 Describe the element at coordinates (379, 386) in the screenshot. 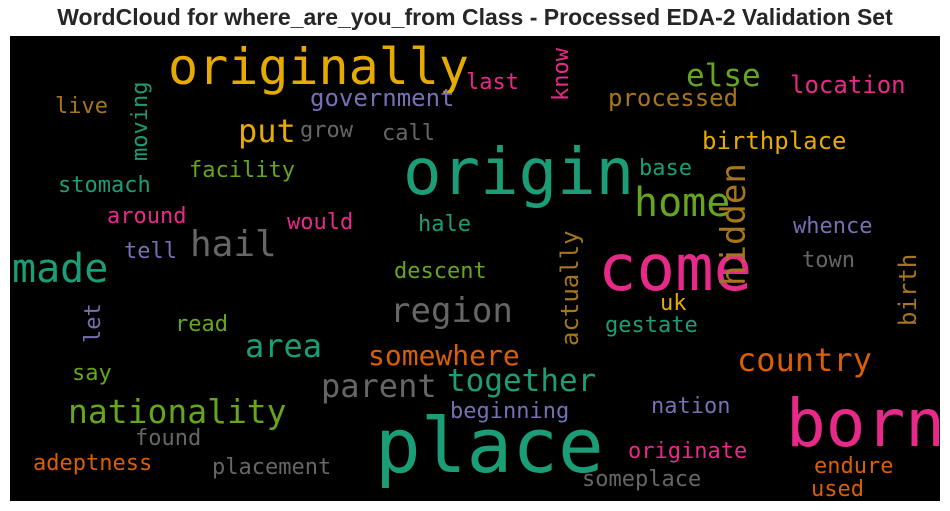

I see `word-parent: parent` at that location.